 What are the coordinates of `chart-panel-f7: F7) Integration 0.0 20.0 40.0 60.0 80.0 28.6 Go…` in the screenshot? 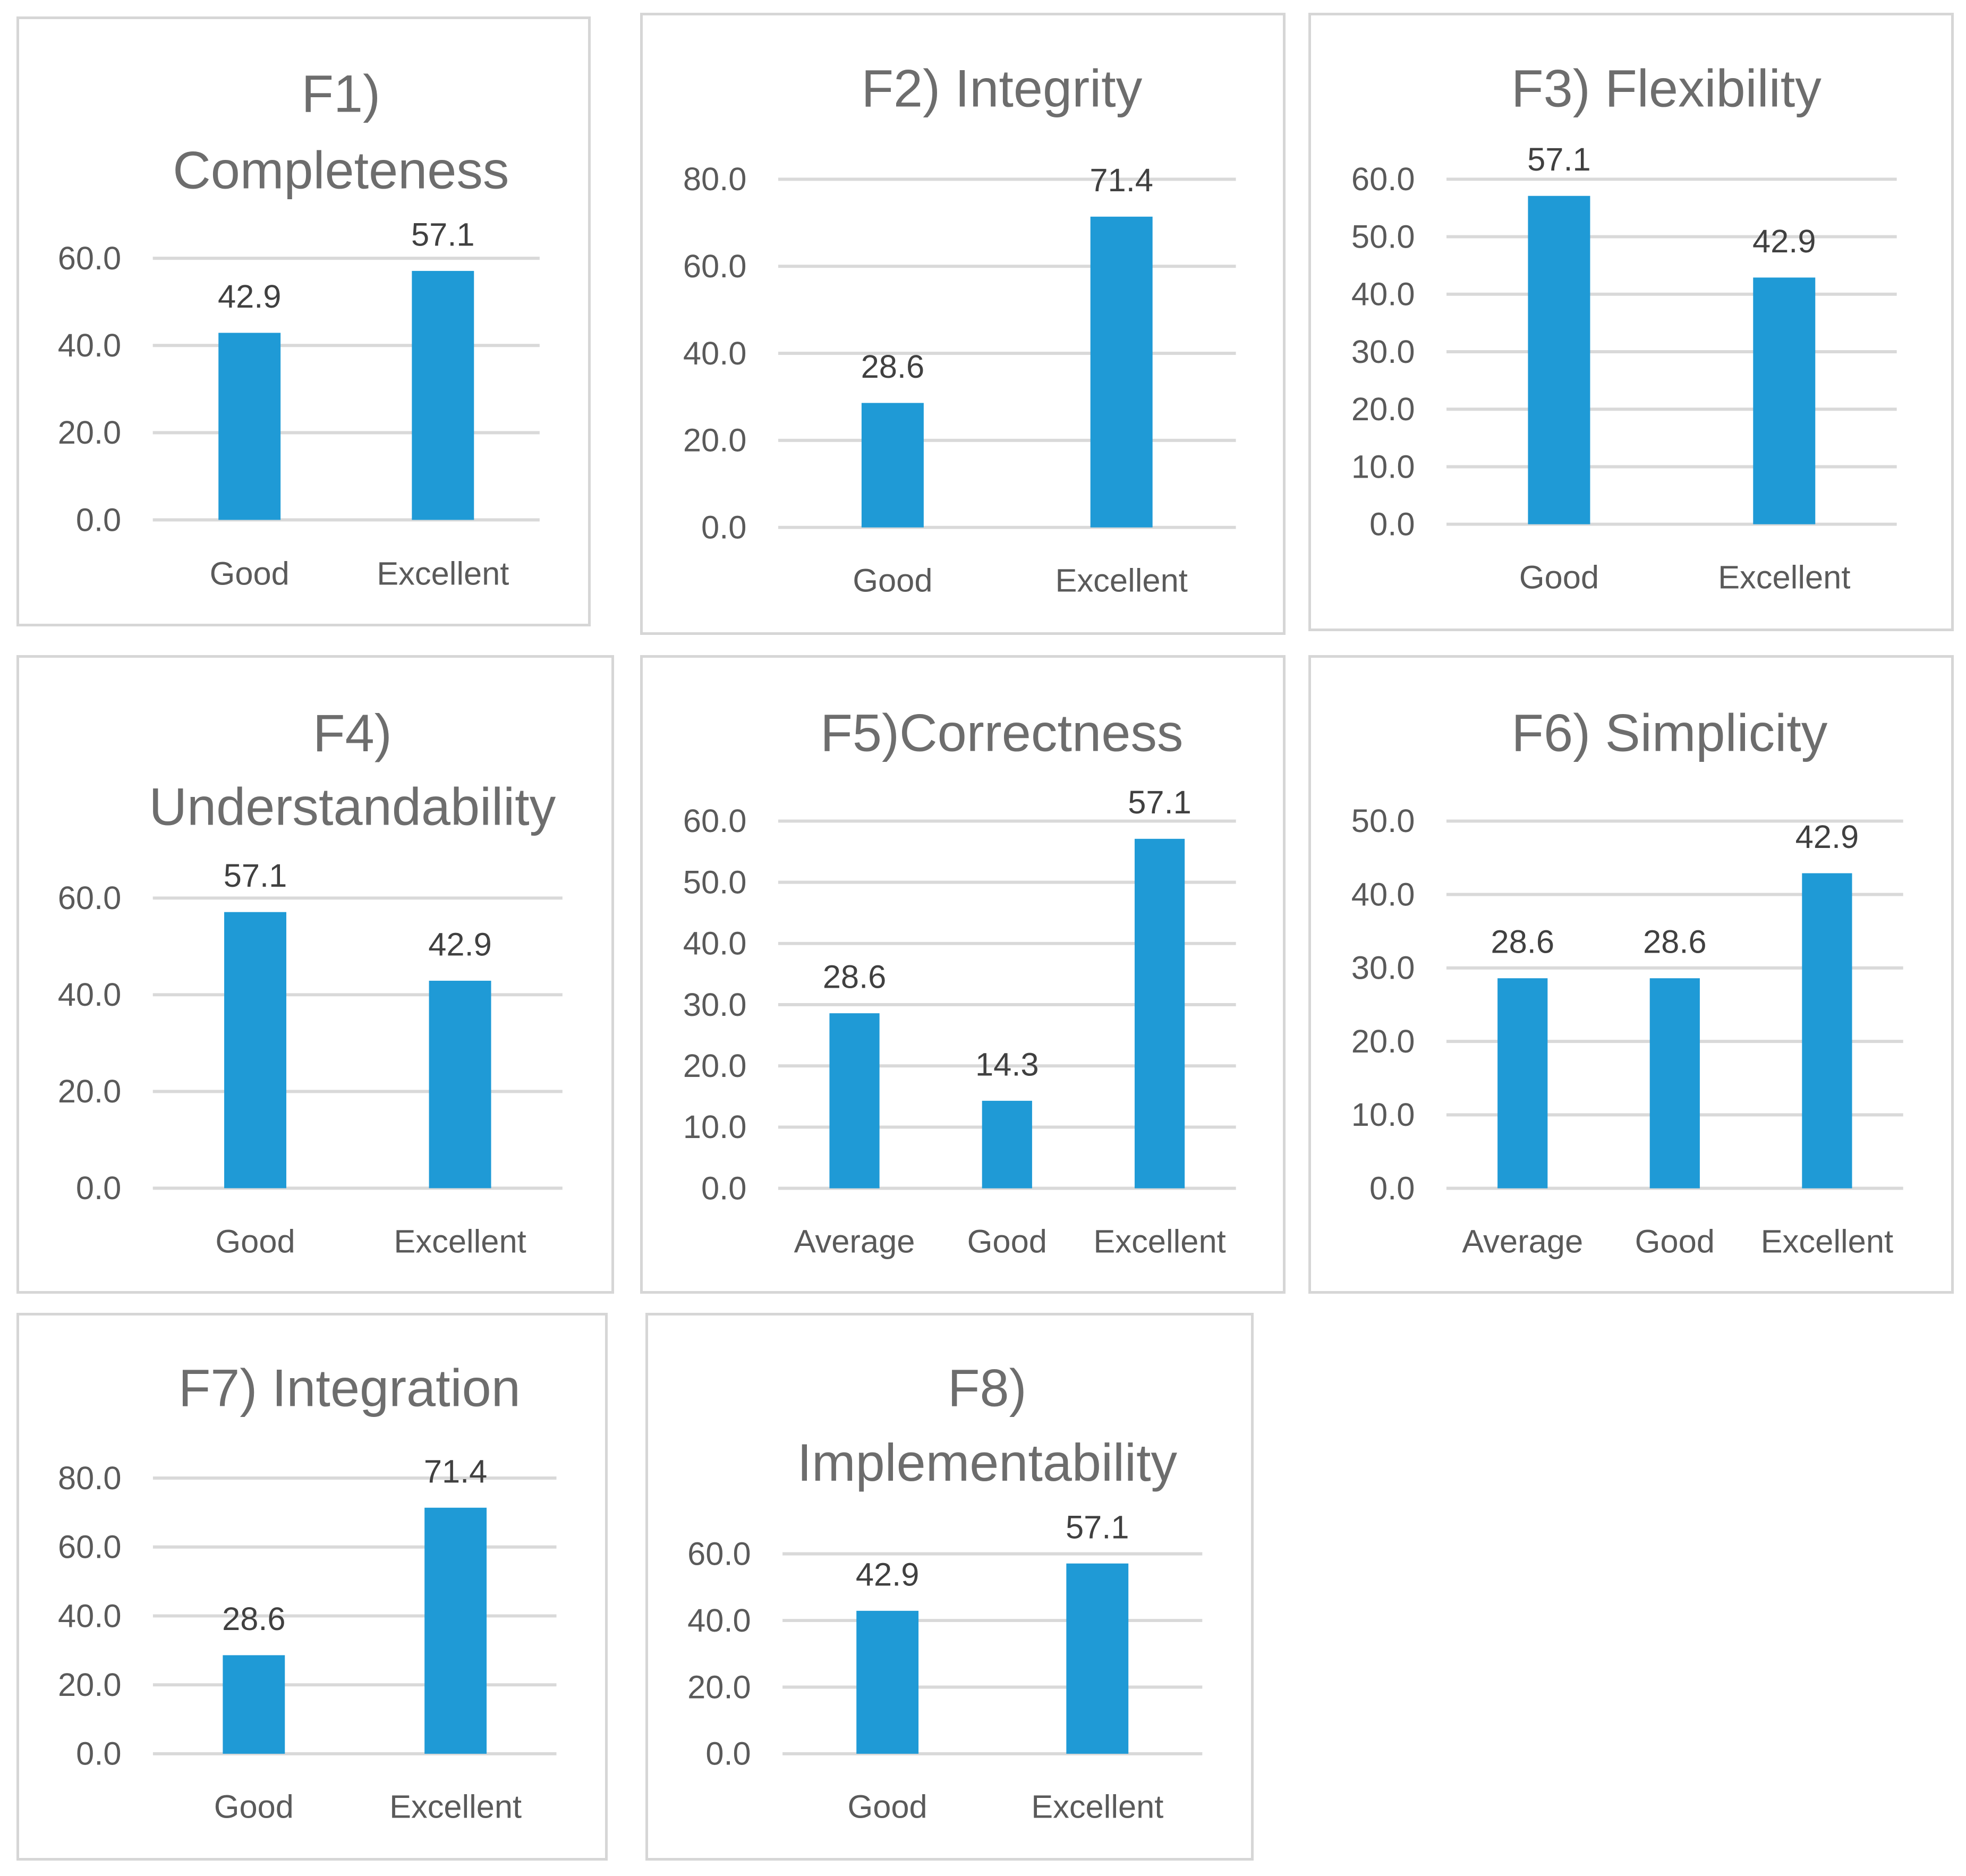 It's located at (312, 1587).